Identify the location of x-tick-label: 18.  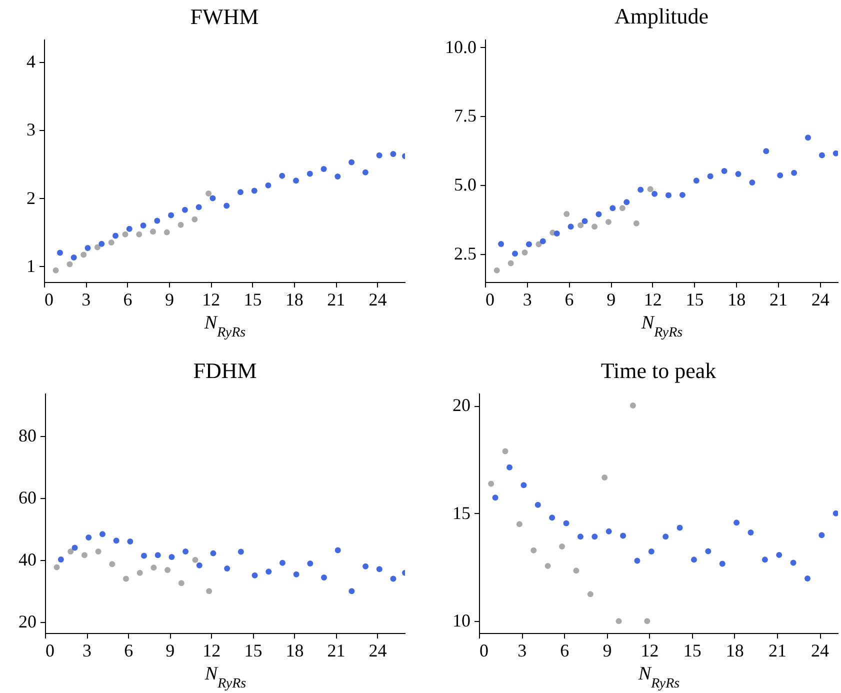
(295, 650).